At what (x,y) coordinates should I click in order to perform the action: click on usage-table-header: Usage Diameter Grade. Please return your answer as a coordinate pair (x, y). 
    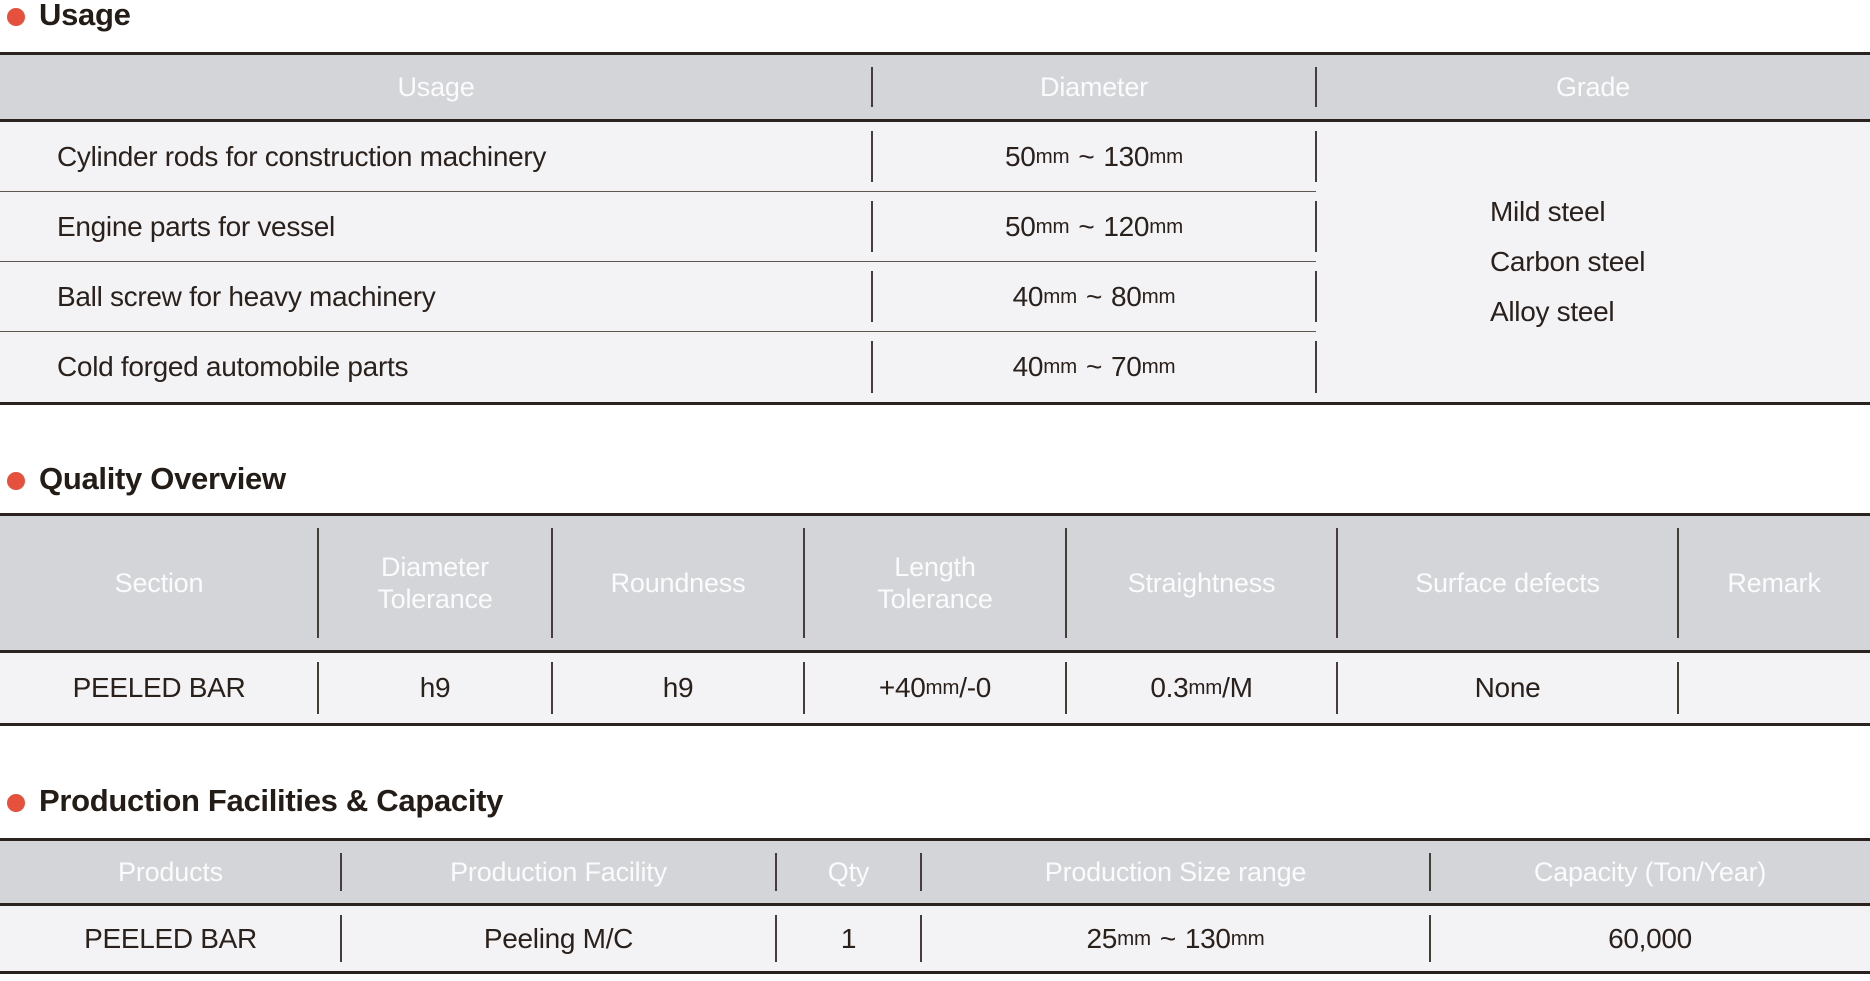
    Looking at the image, I should click on (935, 88).